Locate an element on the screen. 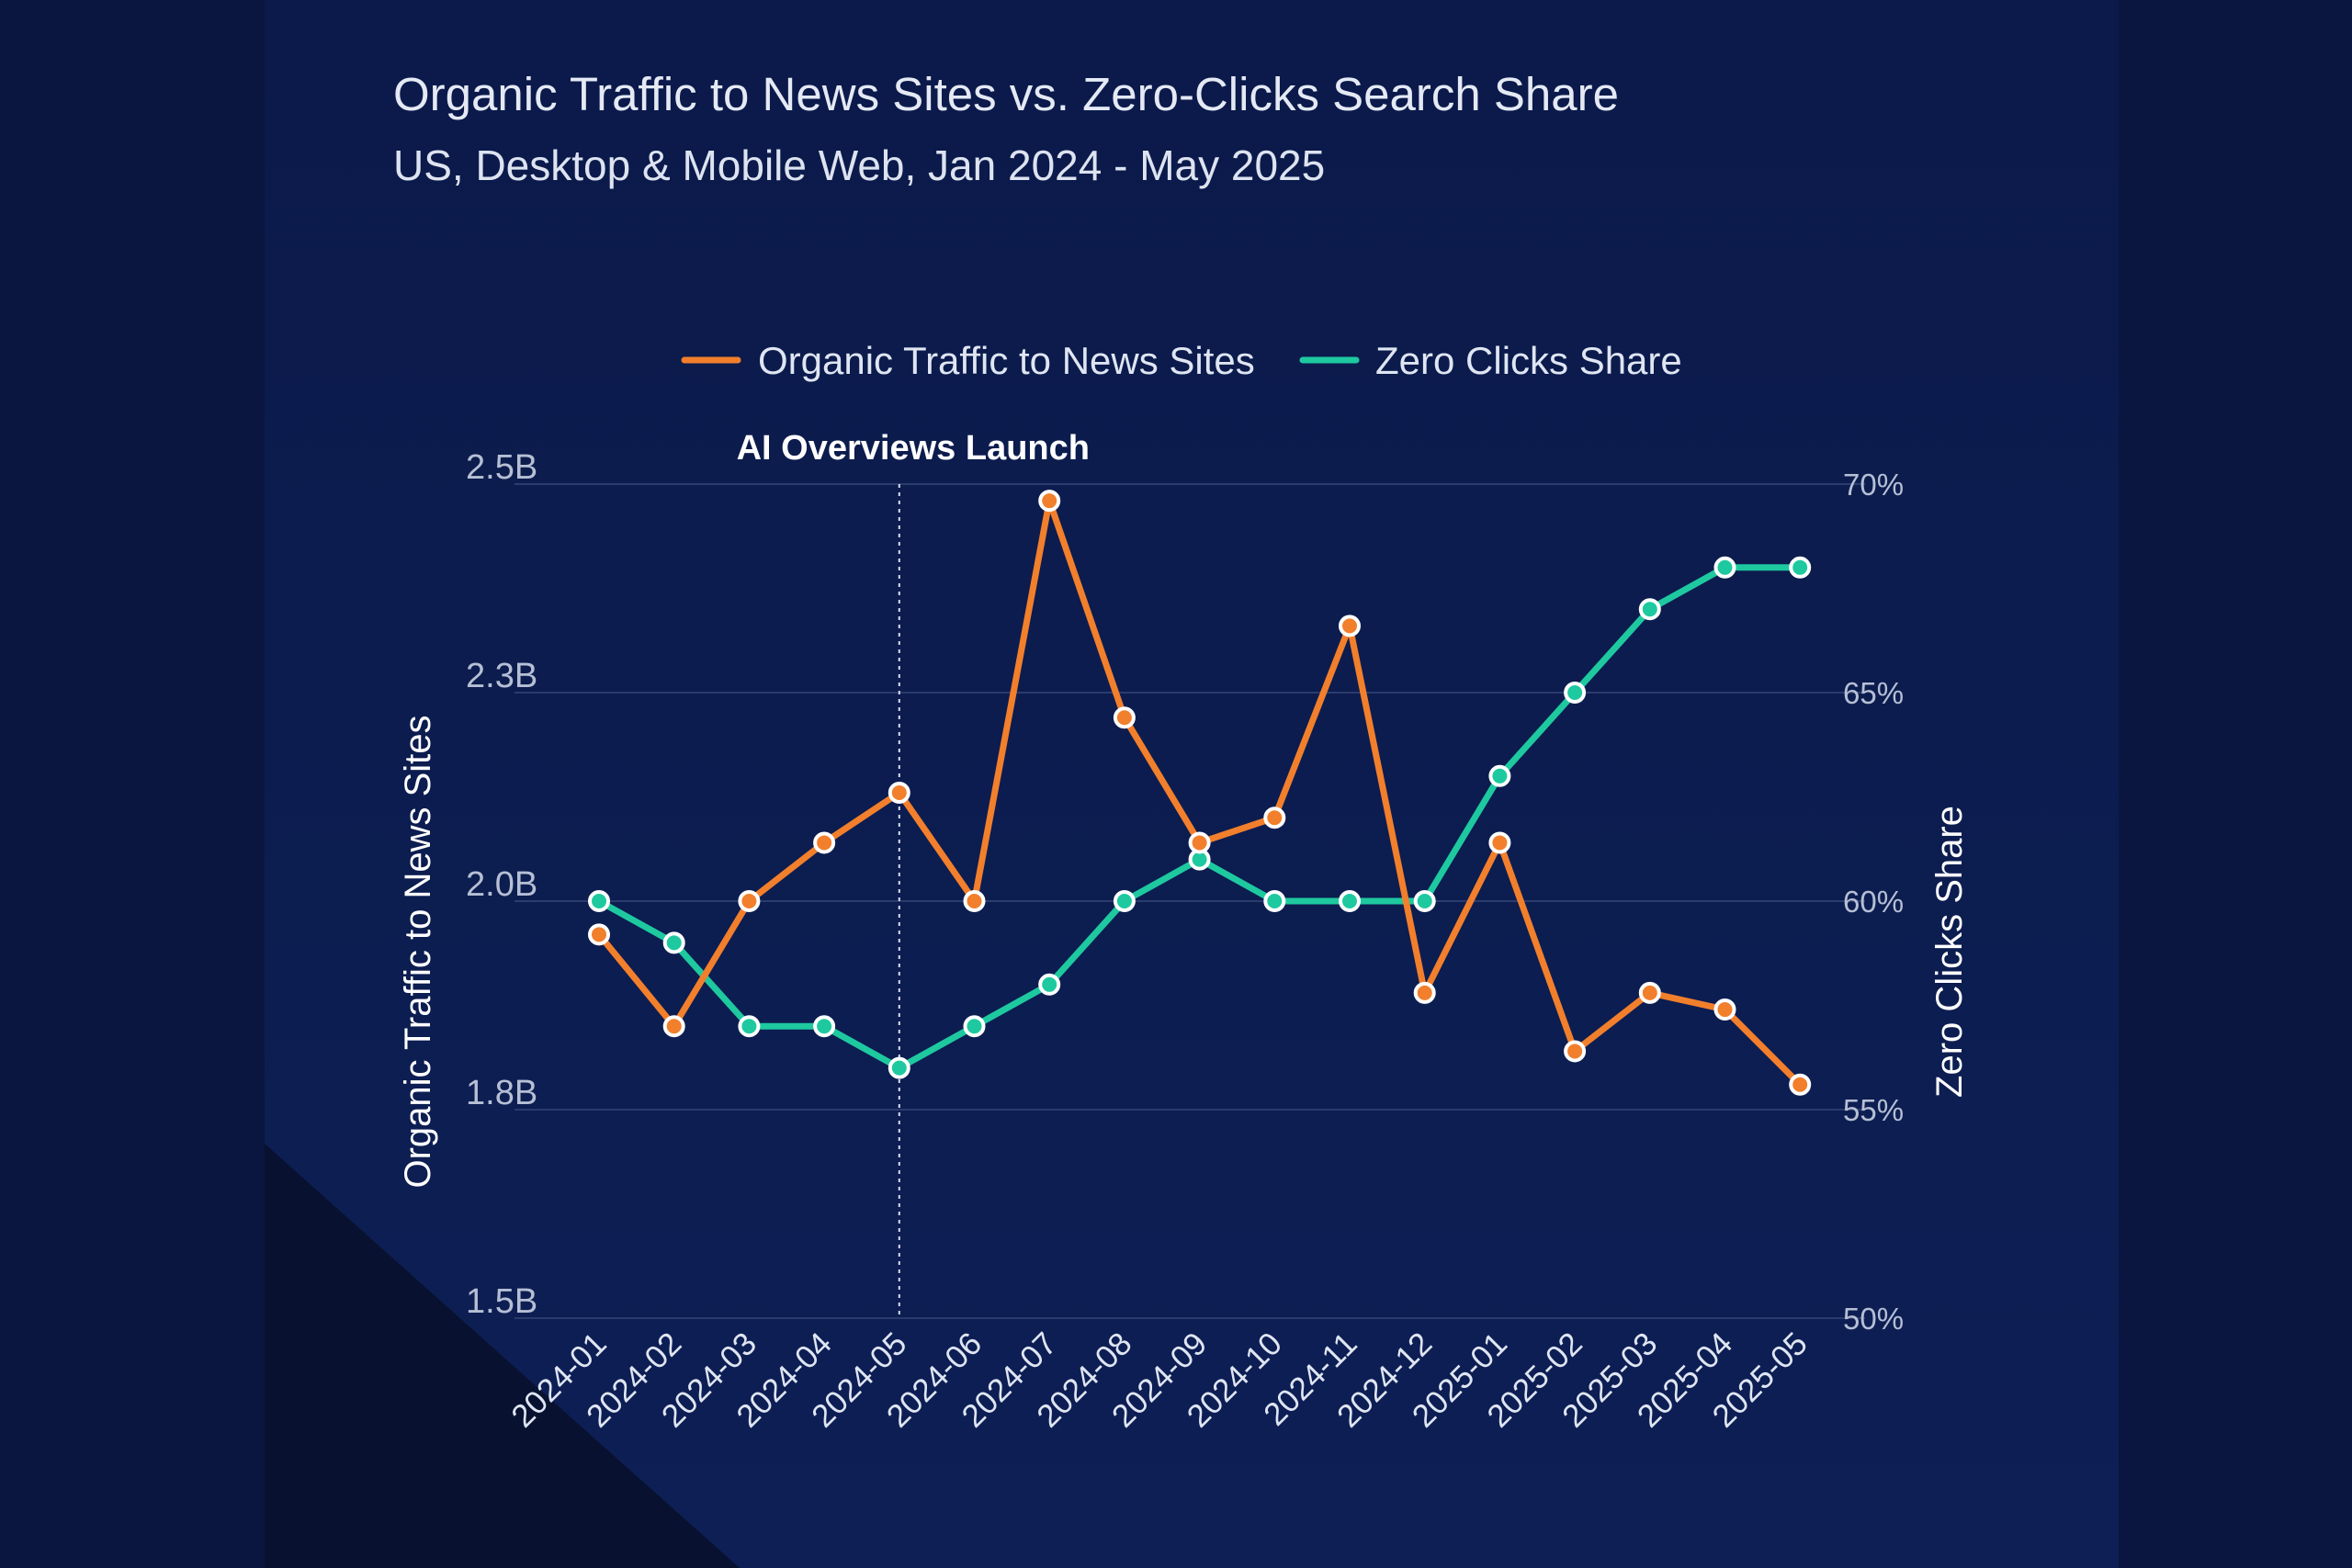  annotation-label: AI Overviews Launch is located at coordinates (913, 449).